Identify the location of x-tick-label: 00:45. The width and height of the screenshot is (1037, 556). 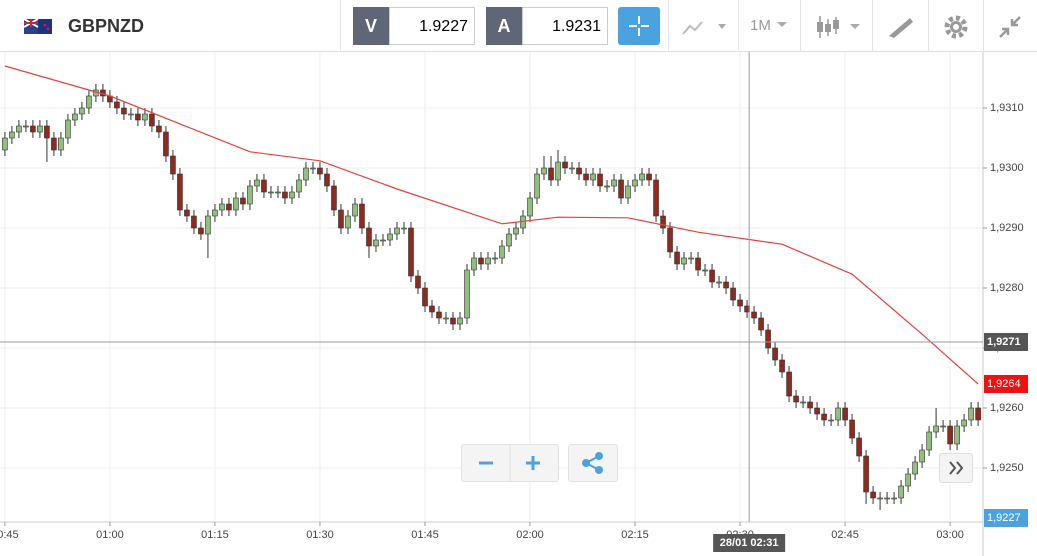
(9, 535).